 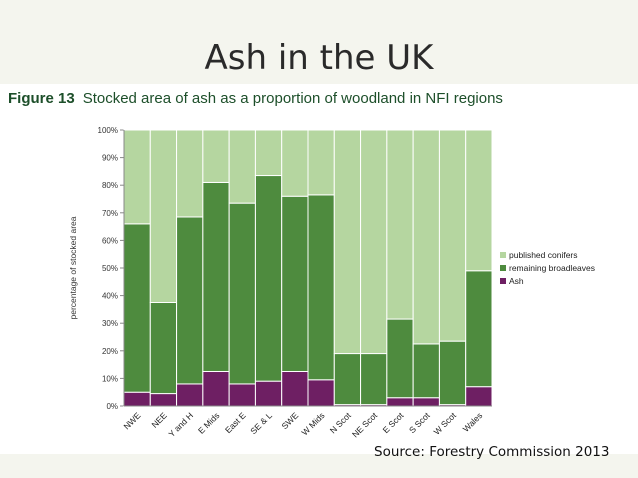 What do you see at coordinates (110, 351) in the screenshot?
I see `y-tick-label: 20%` at bounding box center [110, 351].